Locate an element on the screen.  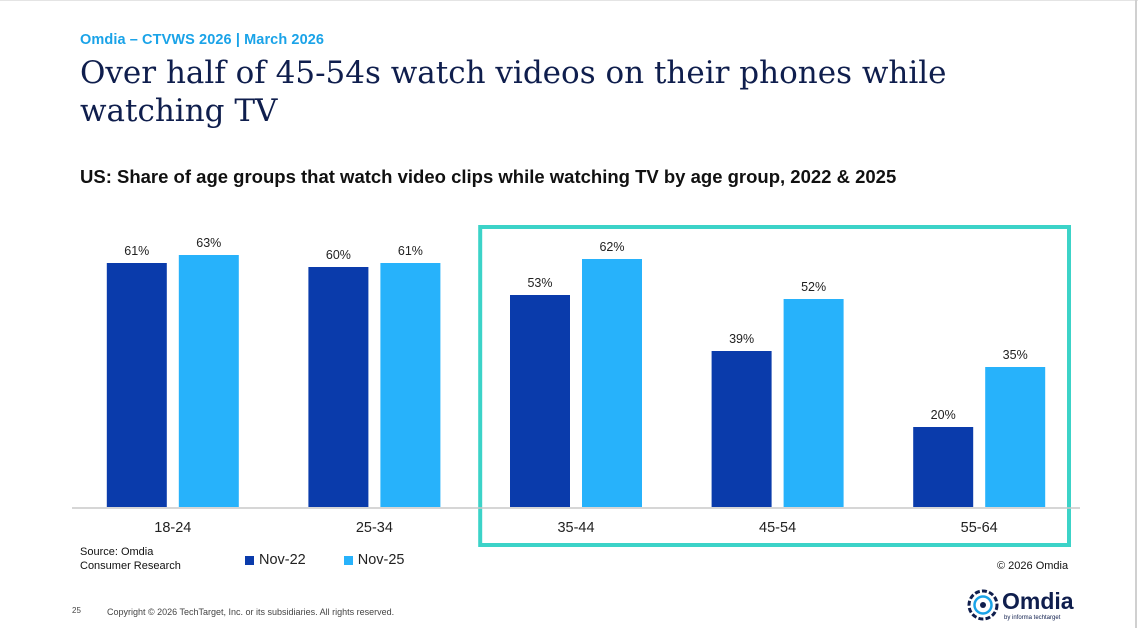
legend-item-nov-22: Nov-22 is located at coordinates (275, 560).